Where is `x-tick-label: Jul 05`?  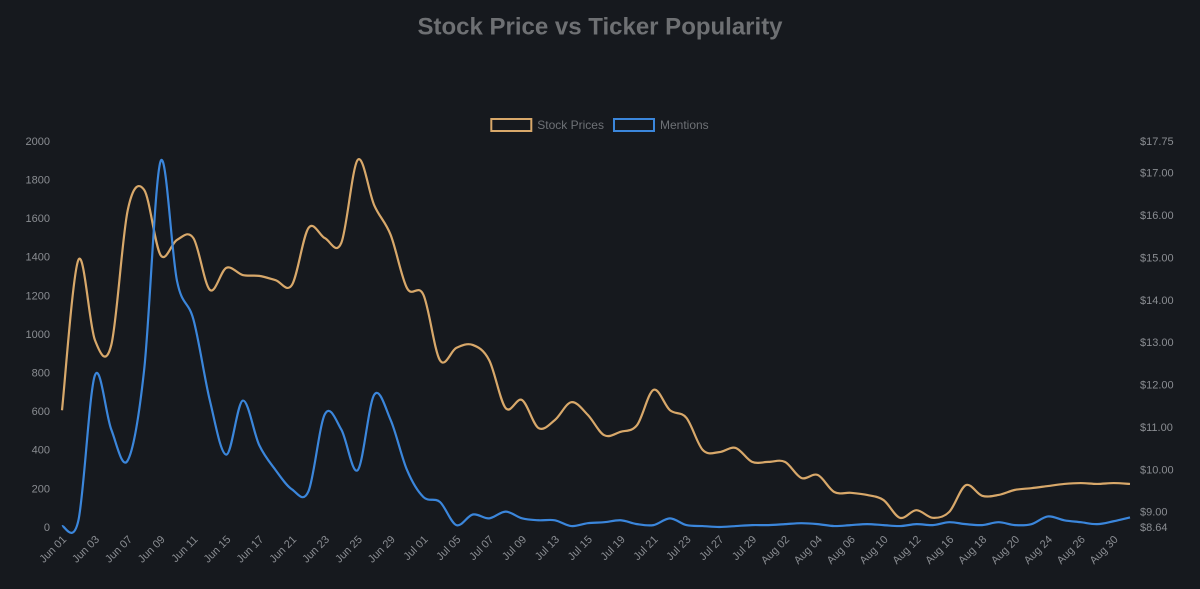 x-tick-label: Jul 05 is located at coordinates (448, 548).